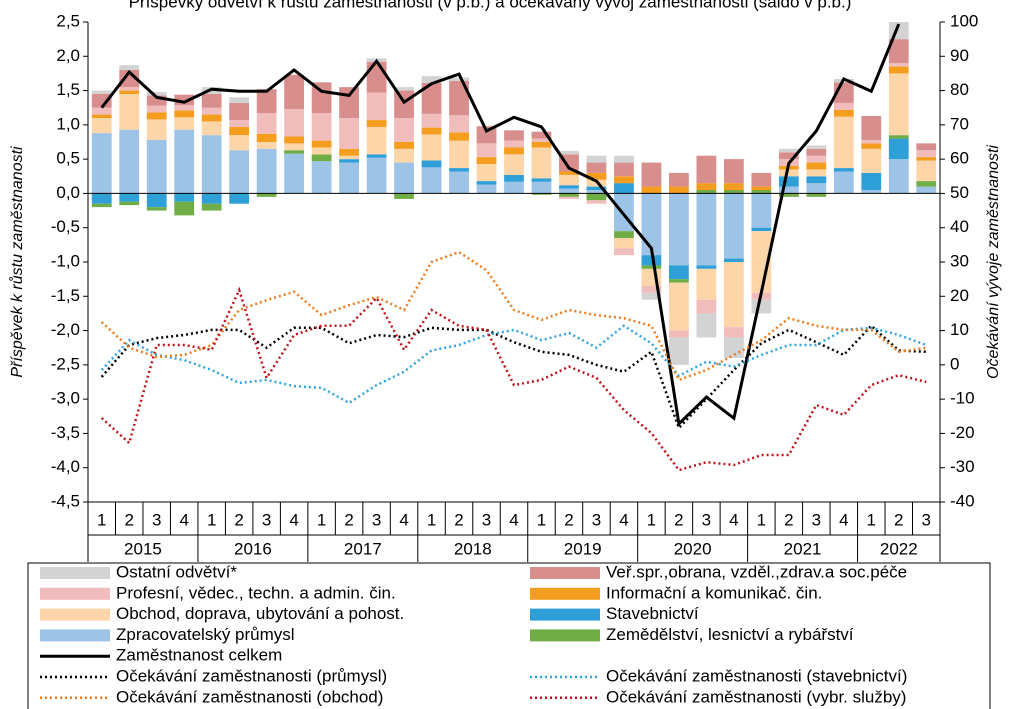  What do you see at coordinates (954, 363) in the screenshot?
I see `y2-tick-label: 0` at bounding box center [954, 363].